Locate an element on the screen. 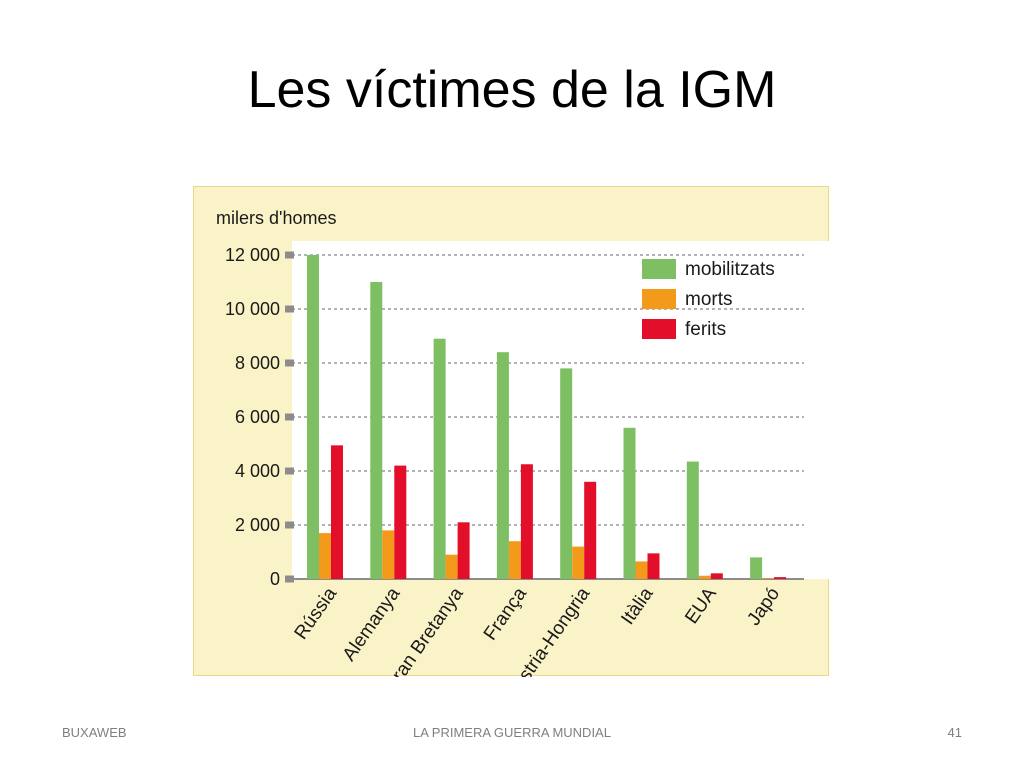 Image resolution: width=1024 pixels, height=768 pixels. legend-label-morts: morts is located at coordinates (709, 299).